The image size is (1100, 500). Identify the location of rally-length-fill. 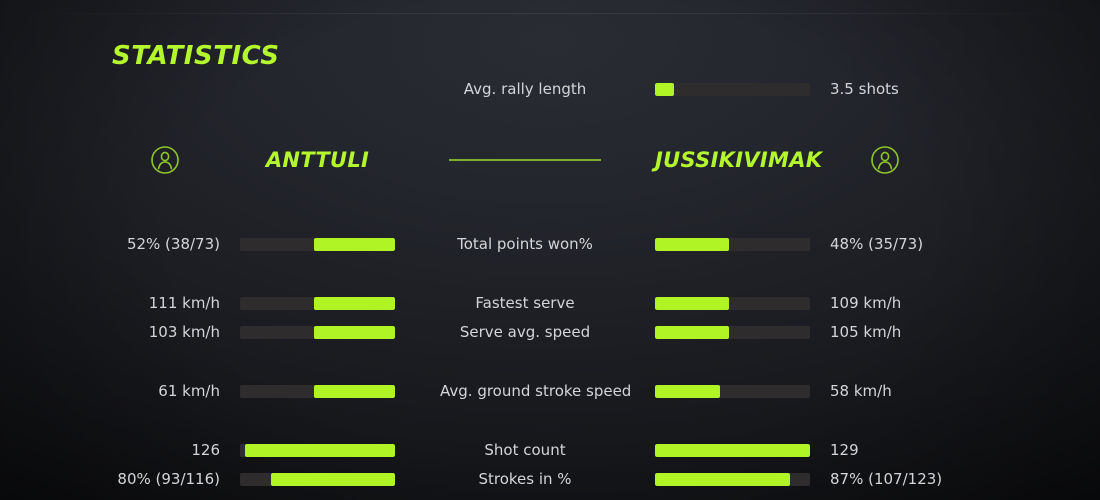
(664, 89).